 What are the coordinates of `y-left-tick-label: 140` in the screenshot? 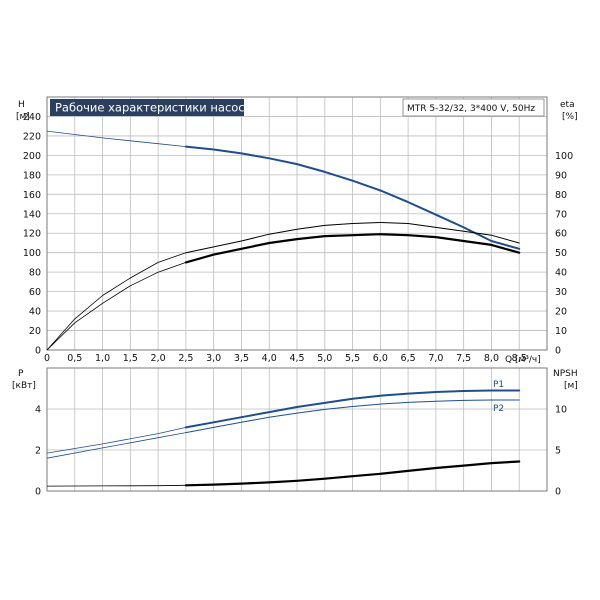 It's located at (32, 214).